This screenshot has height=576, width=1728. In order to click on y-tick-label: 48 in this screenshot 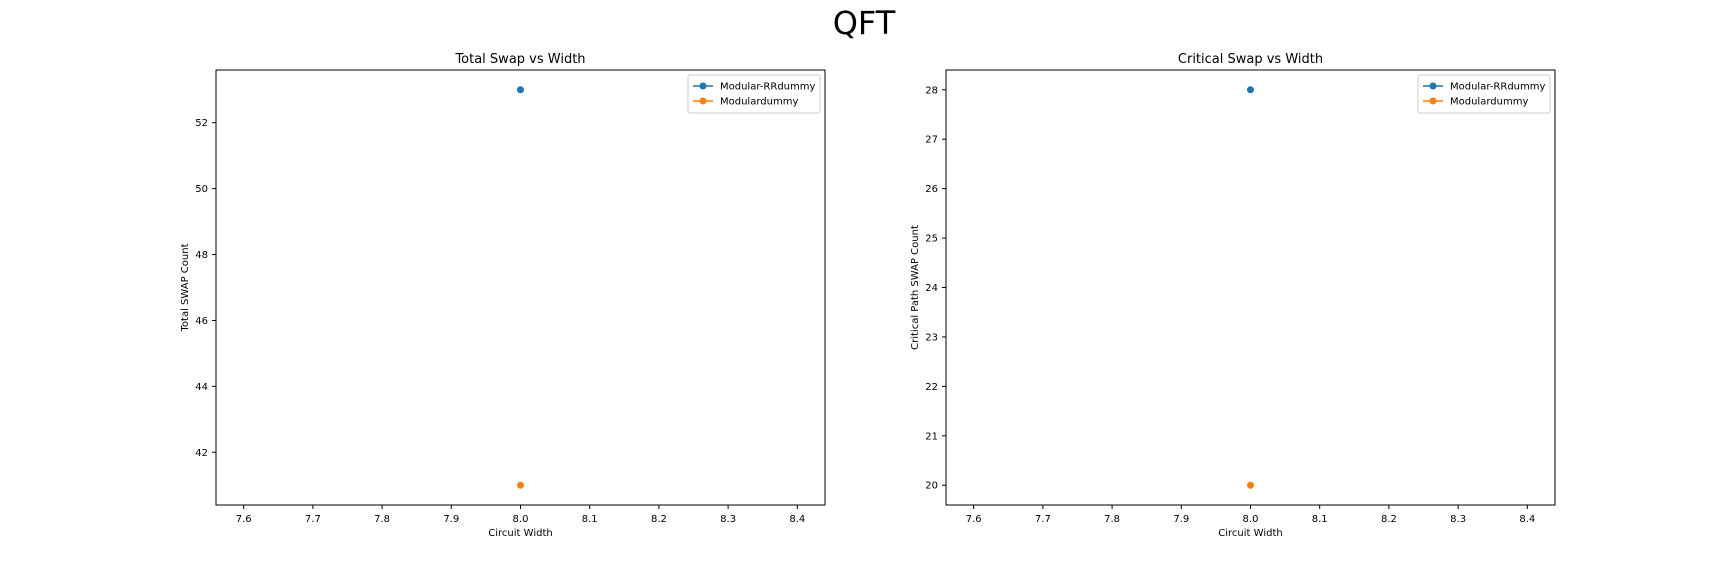, I will do `click(201, 255)`.